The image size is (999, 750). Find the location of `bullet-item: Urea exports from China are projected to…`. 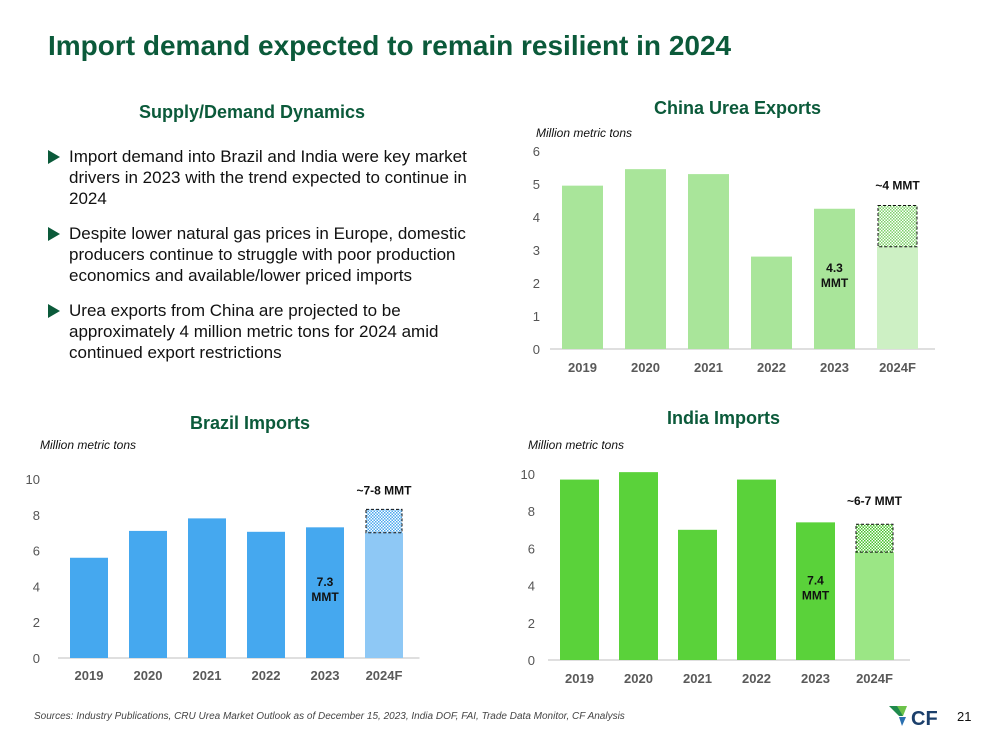

bullet-item: Urea exports from China are projected to… is located at coordinates (273, 331).